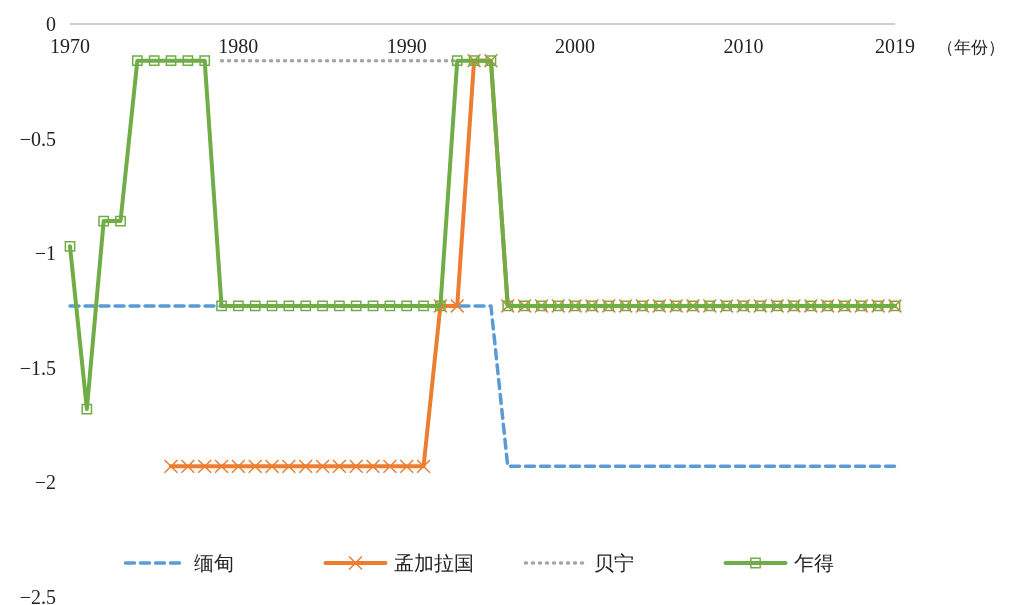 The image size is (1011, 605). I want to click on x-tick-label: 2000, so click(575, 46).